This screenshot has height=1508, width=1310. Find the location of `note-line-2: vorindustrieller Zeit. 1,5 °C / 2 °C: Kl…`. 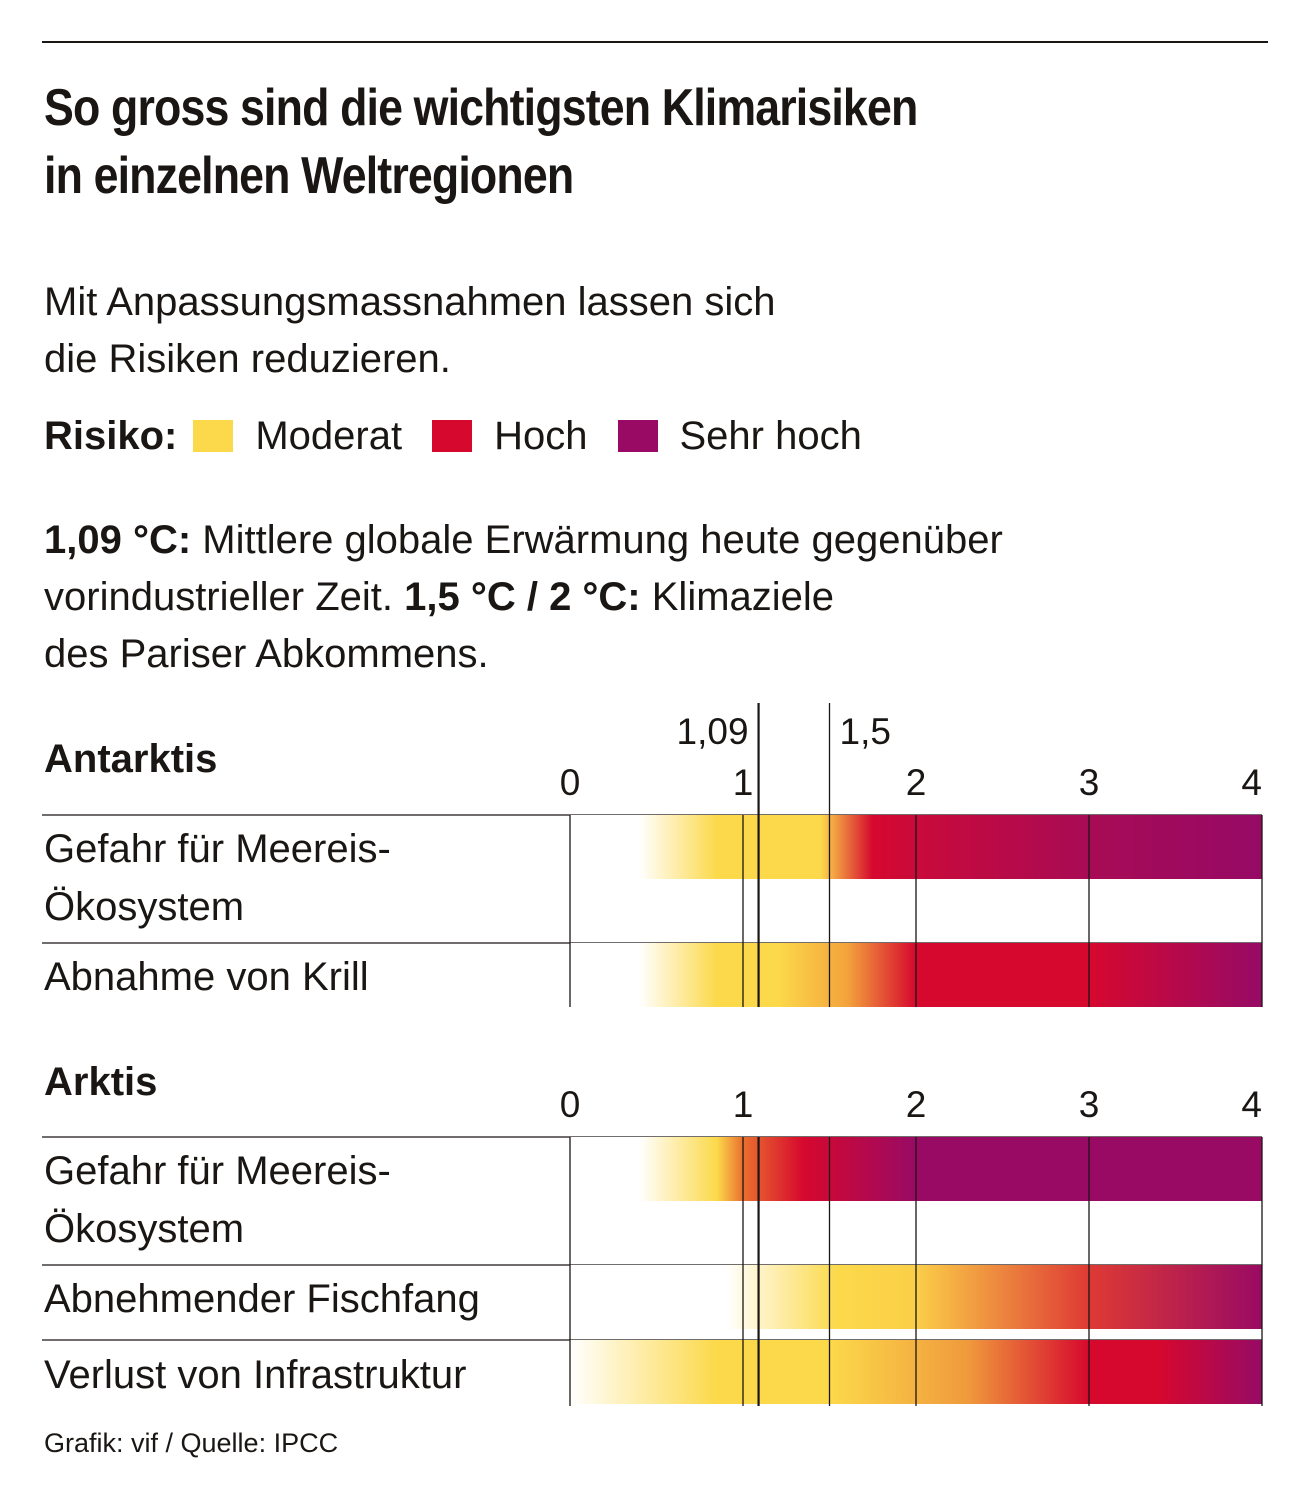

note-line-2: vorindustrieller Zeit. 1,5 °C / 2 °C: Kl… is located at coordinates (523, 597).